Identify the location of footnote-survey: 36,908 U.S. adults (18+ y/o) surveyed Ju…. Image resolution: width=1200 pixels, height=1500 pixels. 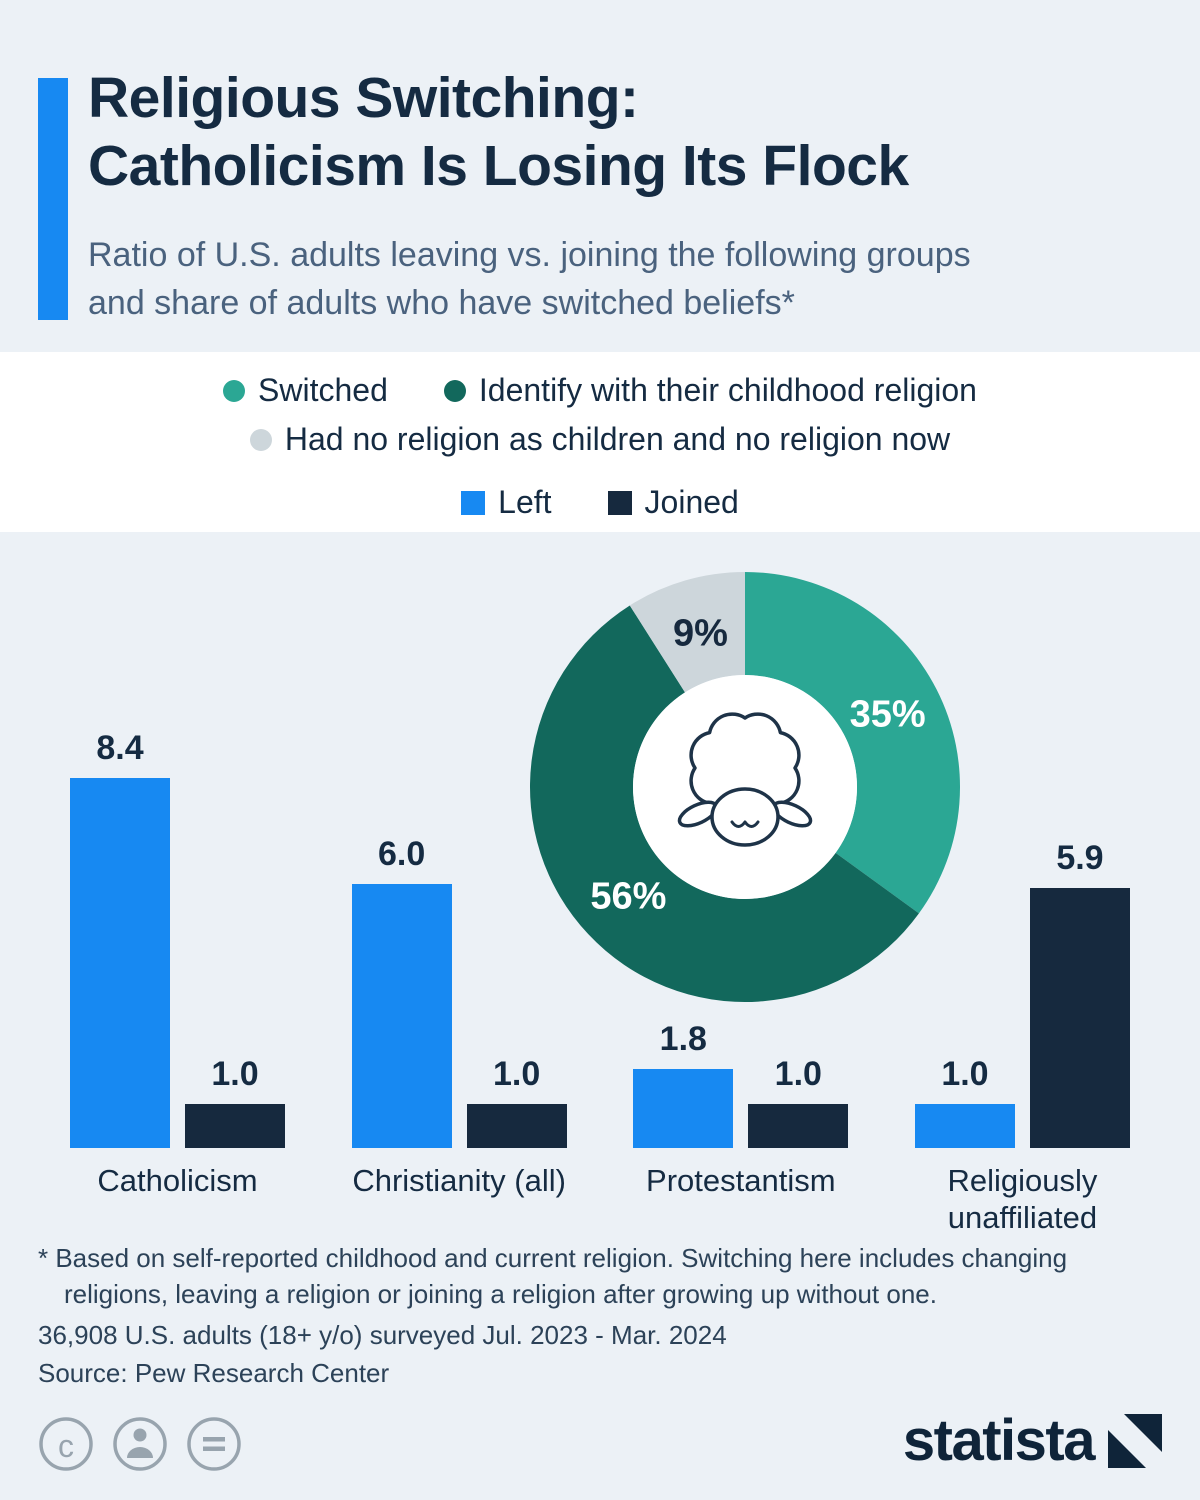
(382, 1334).